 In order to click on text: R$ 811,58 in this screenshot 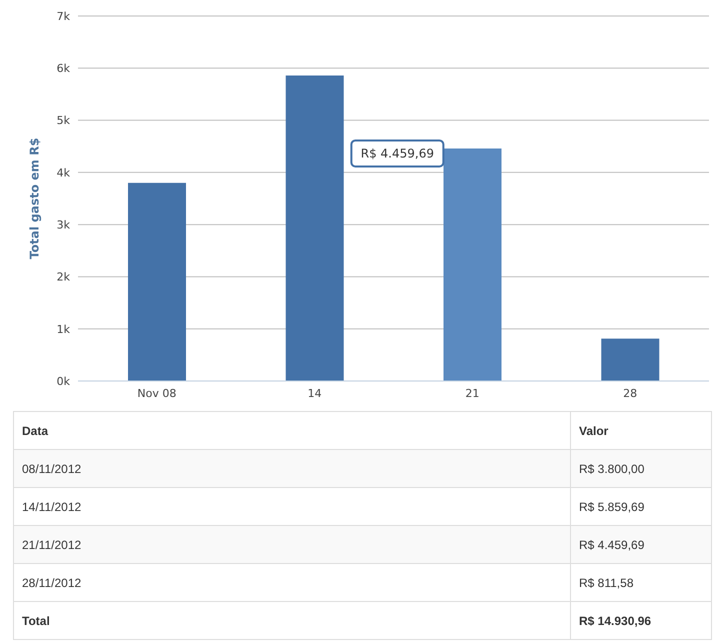, I will do `click(641, 583)`.